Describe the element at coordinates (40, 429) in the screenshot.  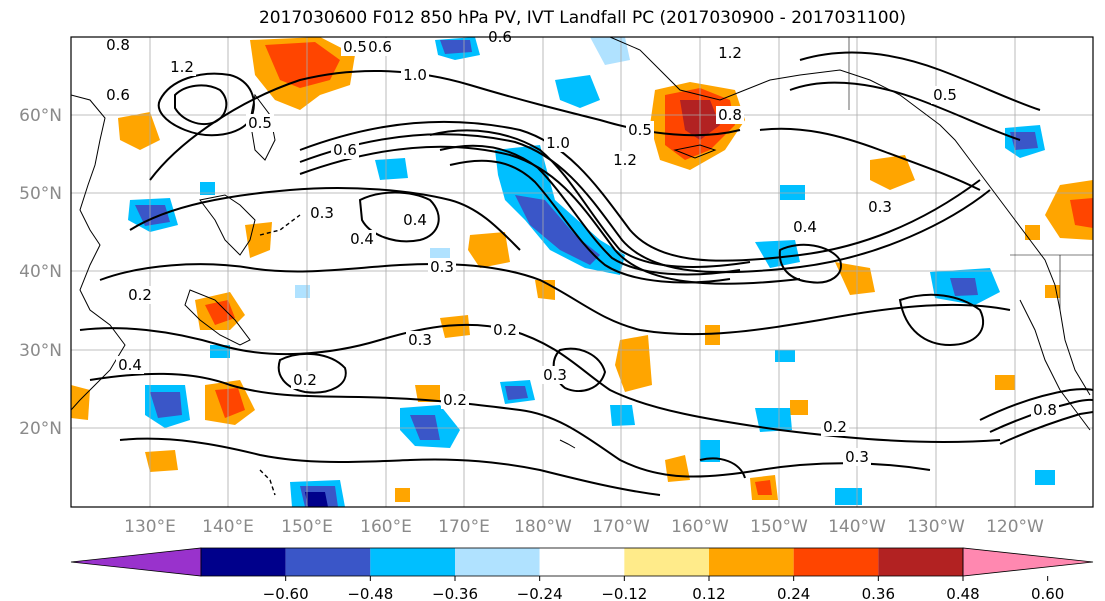
I see `lat-label-20: 20°N` at that location.